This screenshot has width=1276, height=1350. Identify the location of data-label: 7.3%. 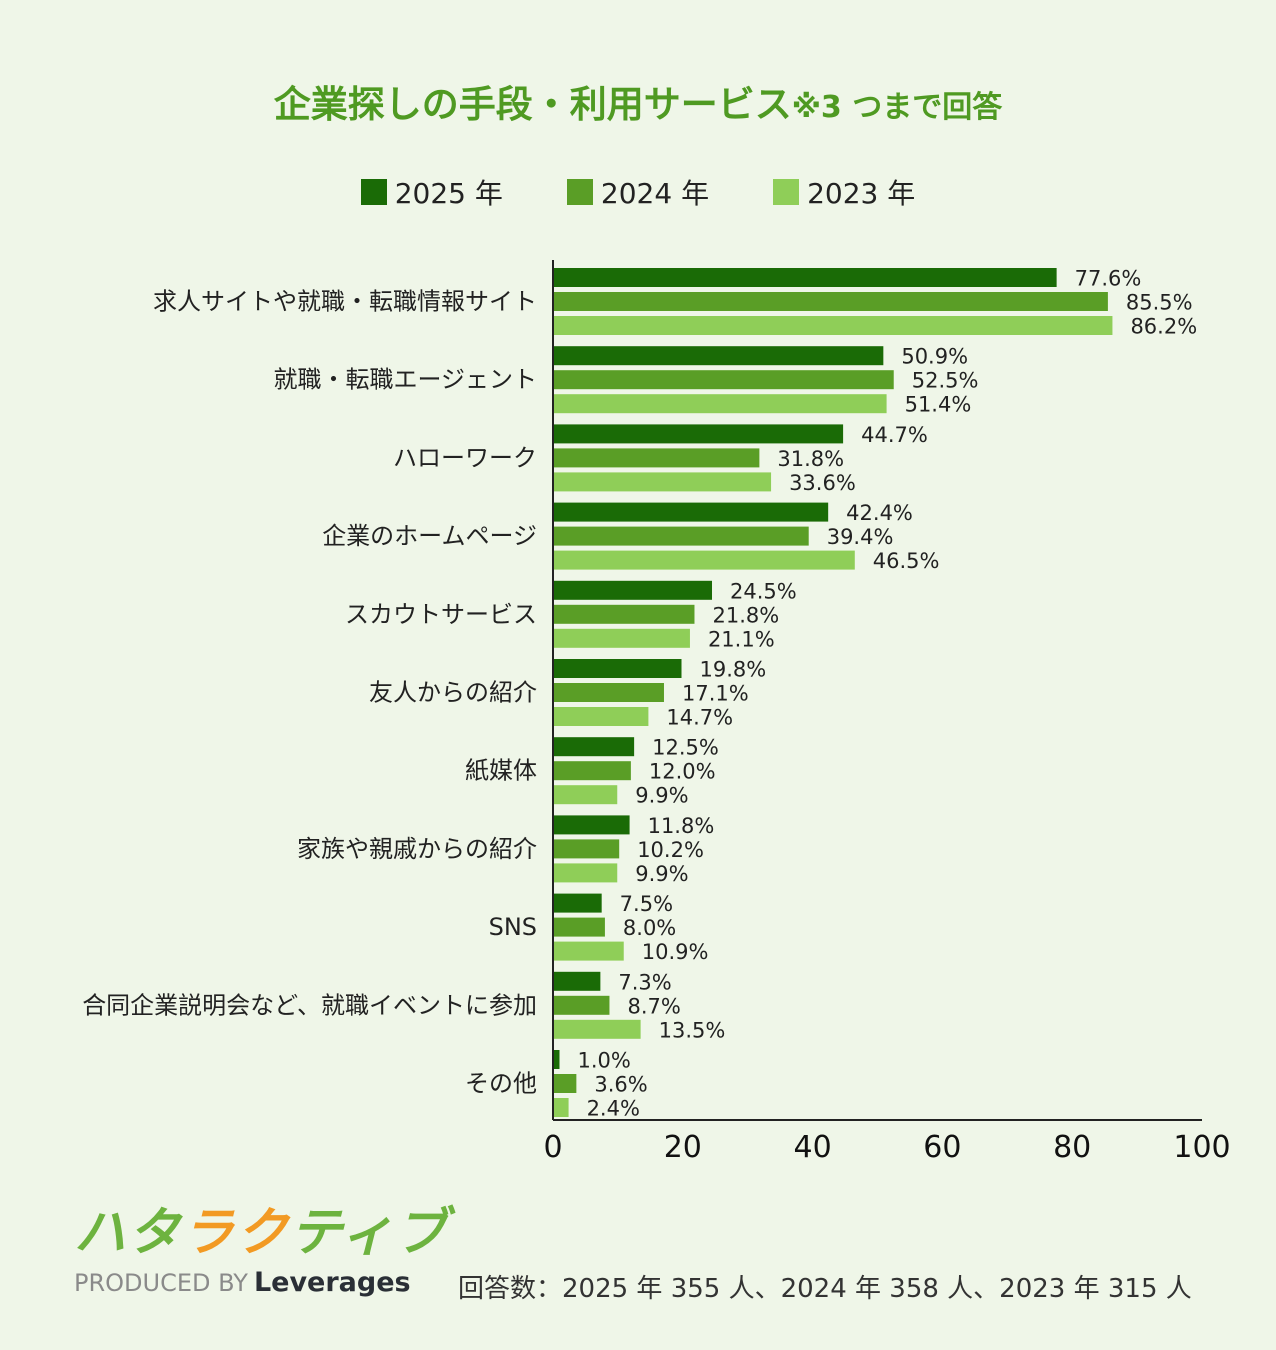
(644, 982).